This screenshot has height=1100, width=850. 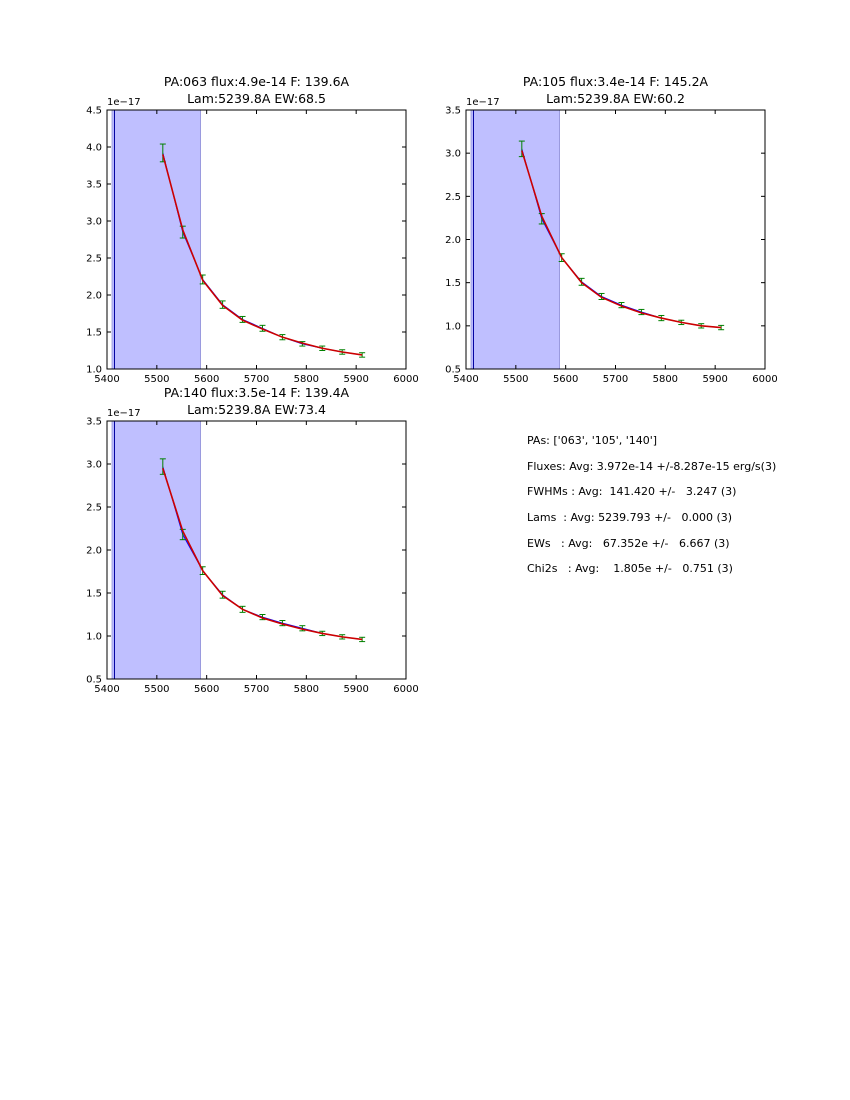 I want to click on y-tick-label: 4.5, so click(x=94, y=111).